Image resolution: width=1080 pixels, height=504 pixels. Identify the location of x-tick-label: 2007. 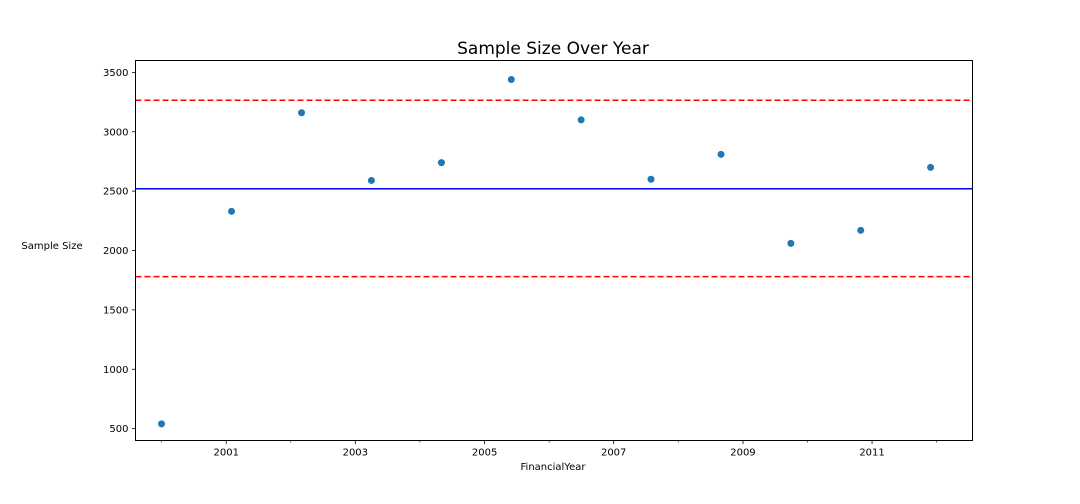
(613, 453).